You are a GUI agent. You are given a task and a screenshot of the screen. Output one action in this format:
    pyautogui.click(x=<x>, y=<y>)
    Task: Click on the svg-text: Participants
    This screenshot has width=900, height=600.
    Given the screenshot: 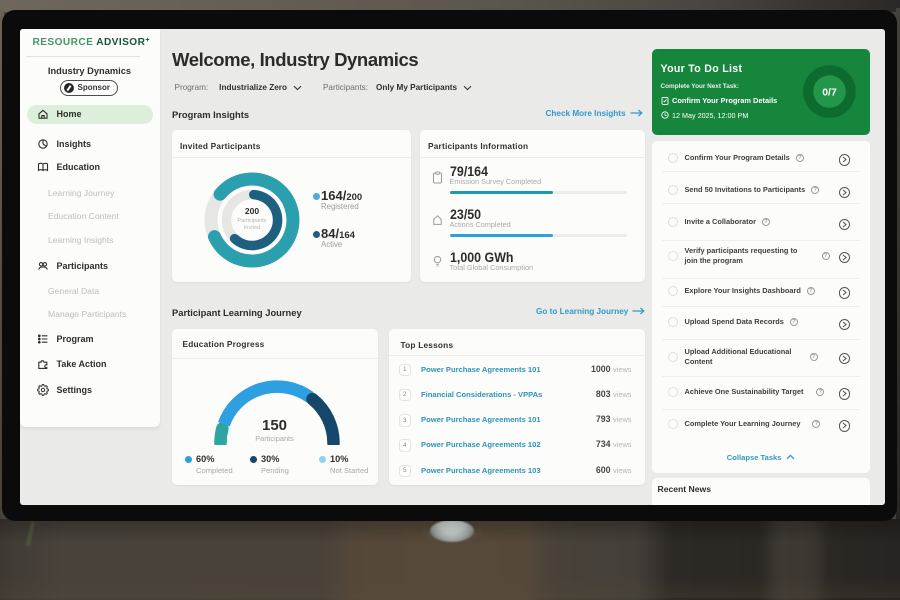 What is the action you would take?
    pyautogui.click(x=251, y=221)
    